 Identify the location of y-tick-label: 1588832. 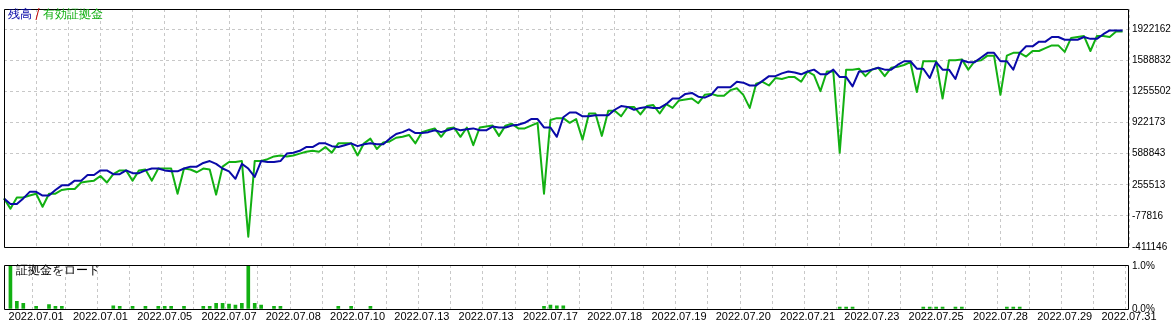
(1152, 60).